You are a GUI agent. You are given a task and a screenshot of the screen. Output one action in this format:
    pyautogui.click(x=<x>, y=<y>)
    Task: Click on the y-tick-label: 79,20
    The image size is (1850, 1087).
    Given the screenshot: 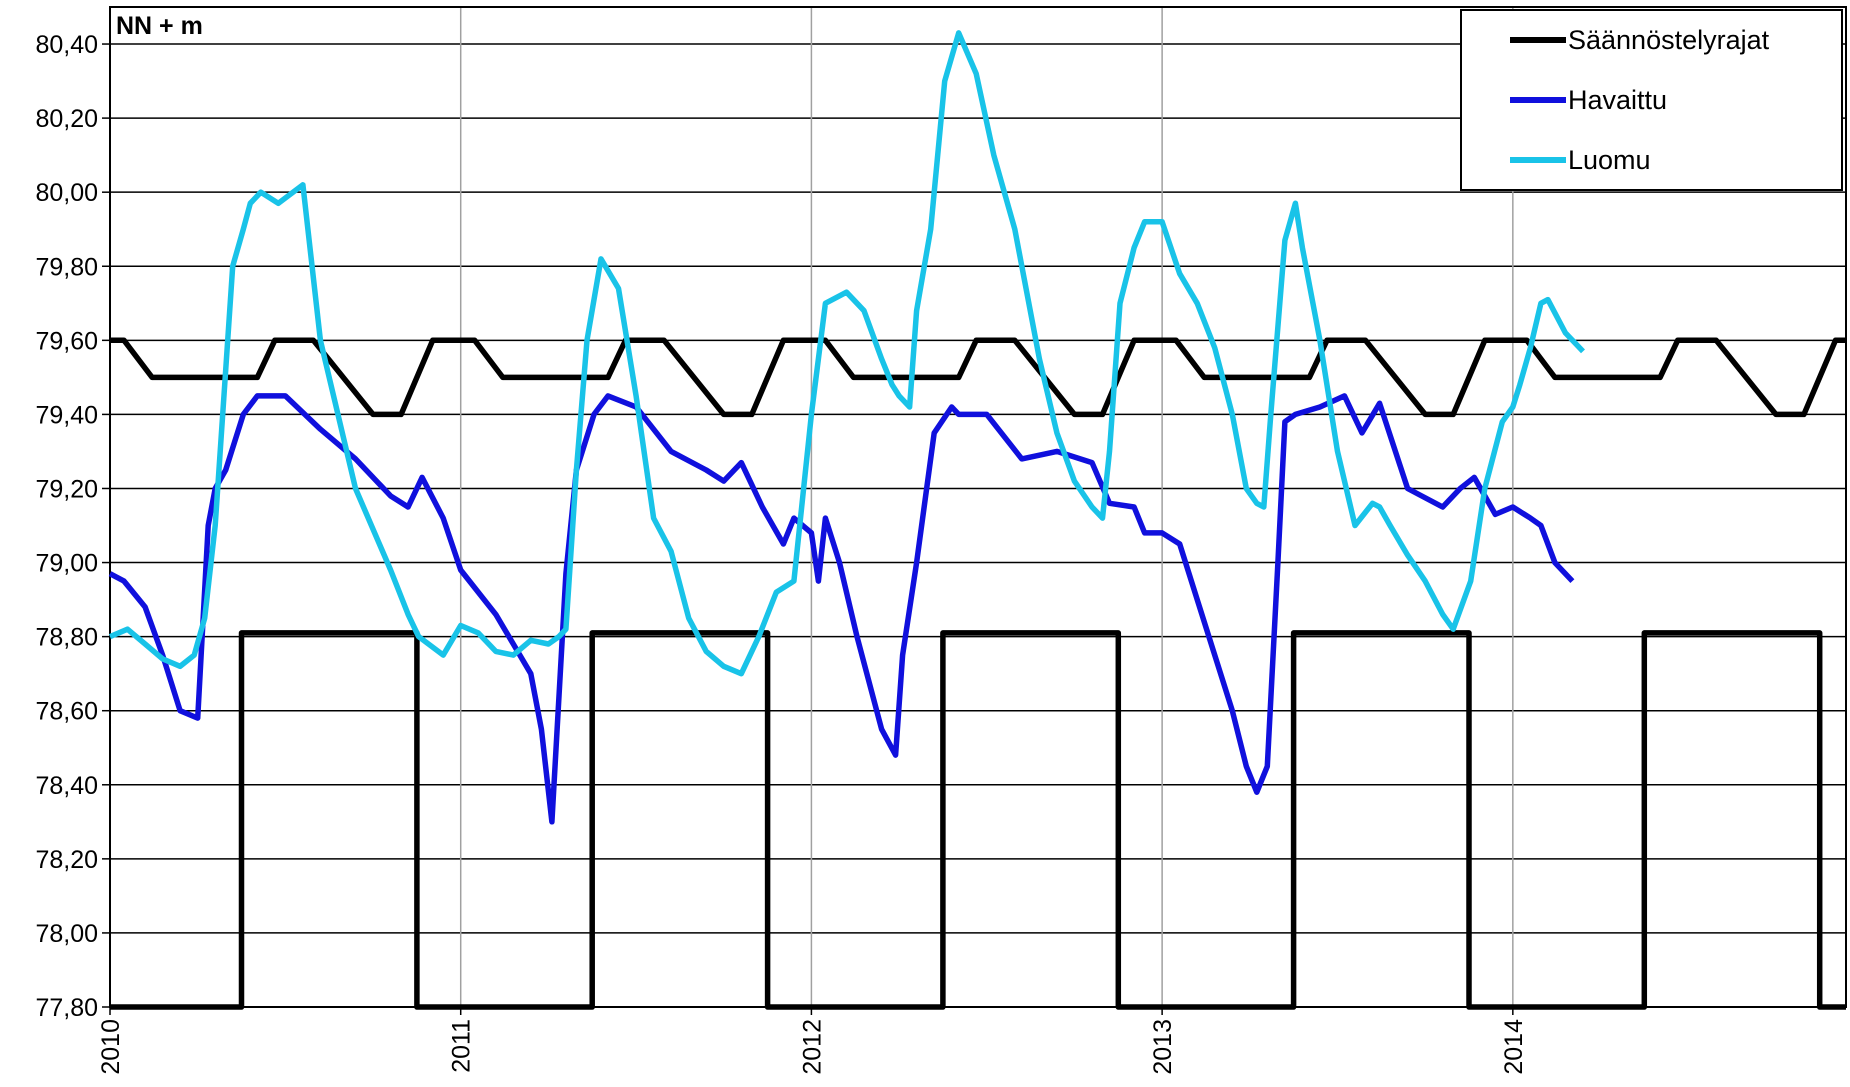 What is the action you would take?
    pyautogui.click(x=66, y=489)
    